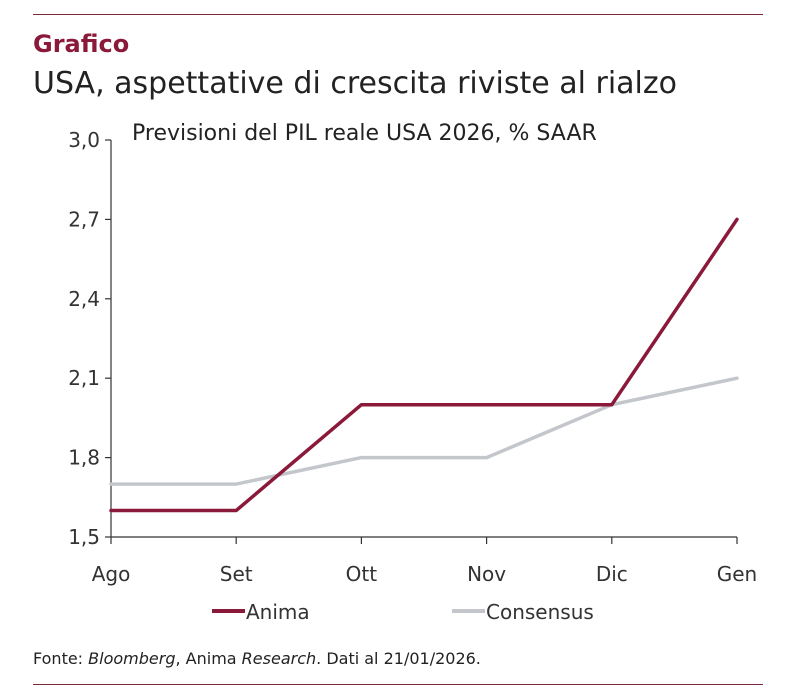  What do you see at coordinates (84, 140) in the screenshot?
I see `y-tick-label: 3,0` at bounding box center [84, 140].